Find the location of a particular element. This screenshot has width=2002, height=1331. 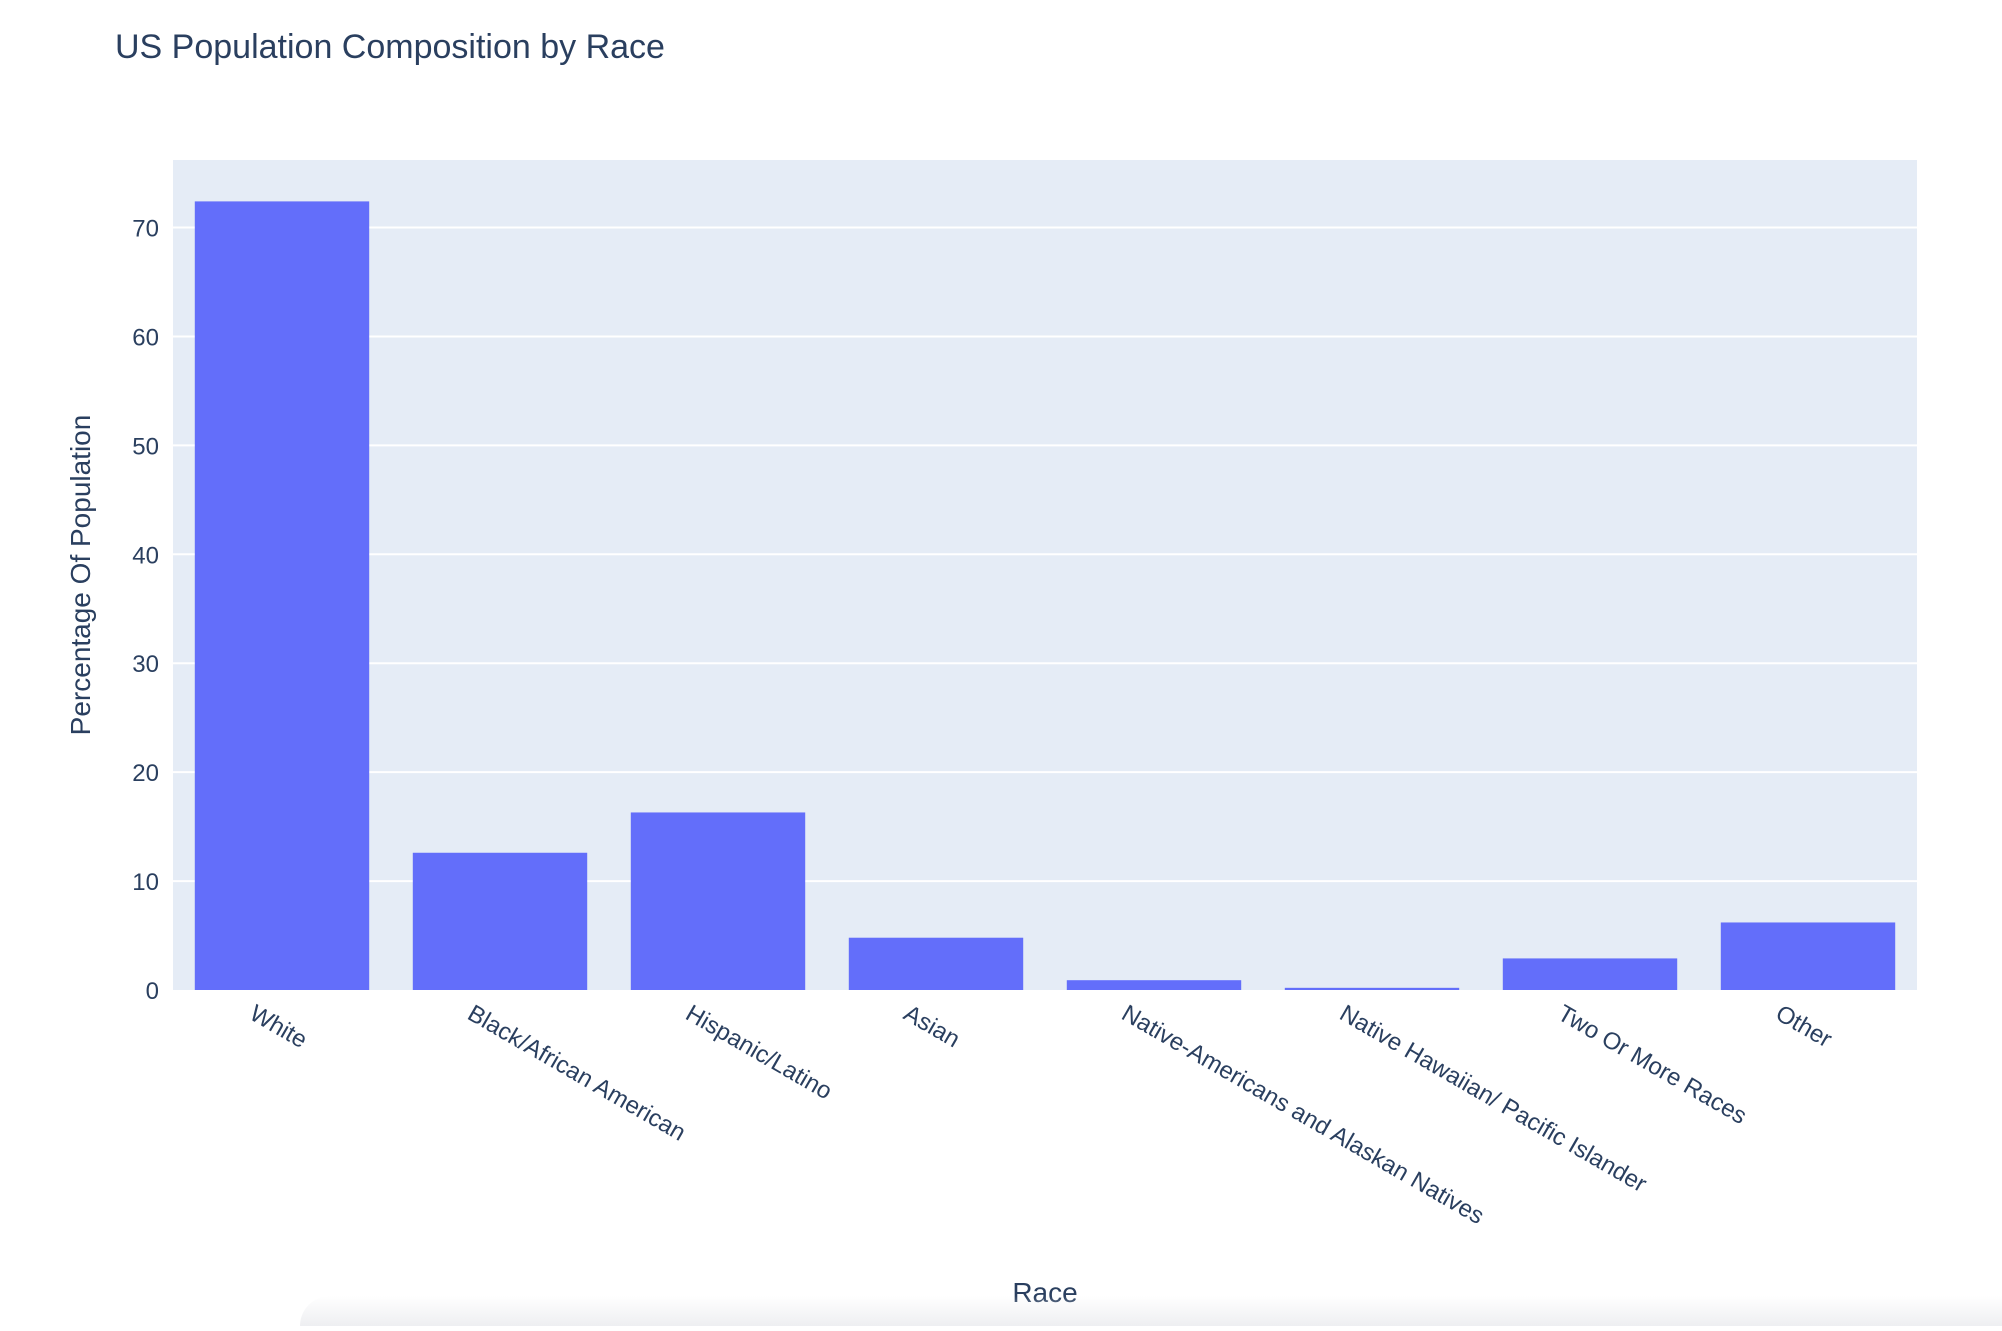

chart-title: US Population Composition by Race is located at coordinates (390, 47).